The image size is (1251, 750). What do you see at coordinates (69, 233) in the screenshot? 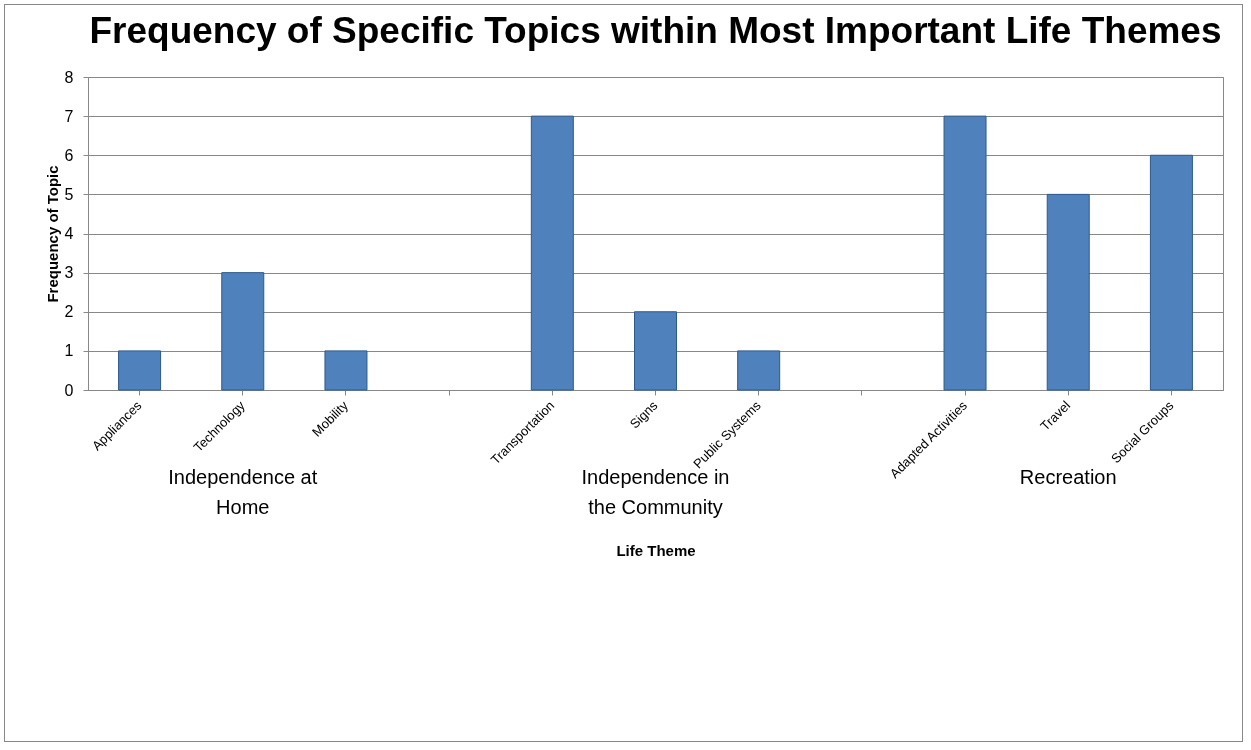
I see `y-tick-label: 4` at bounding box center [69, 233].